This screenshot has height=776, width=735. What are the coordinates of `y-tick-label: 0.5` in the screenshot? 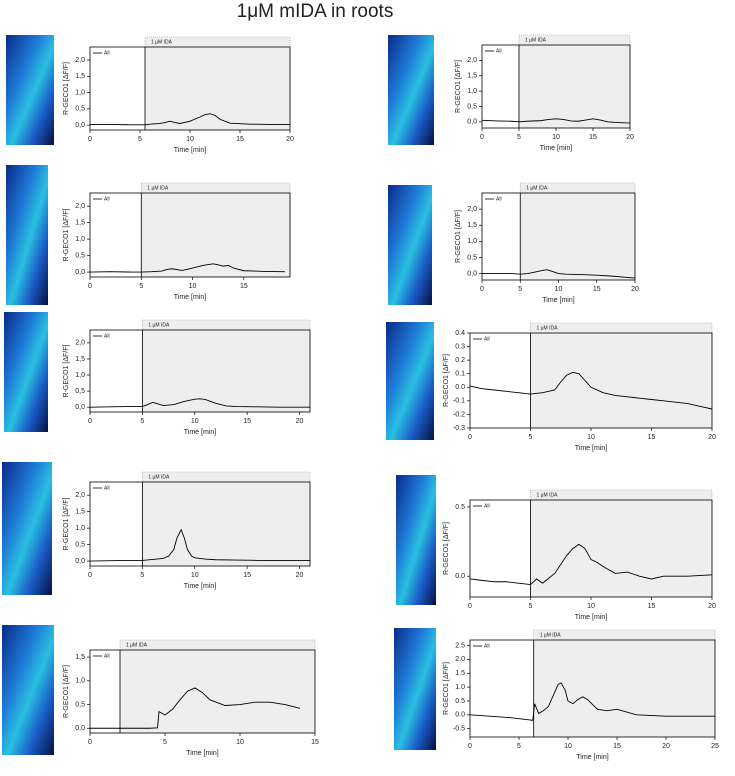 It's located at (460, 701).